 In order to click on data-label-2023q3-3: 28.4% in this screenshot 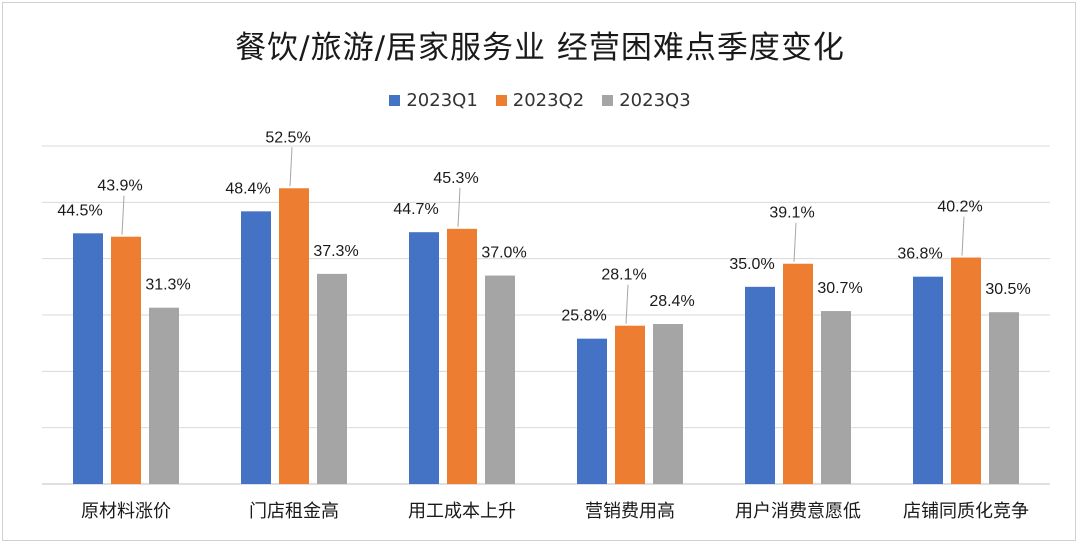, I will do `click(671, 301)`.